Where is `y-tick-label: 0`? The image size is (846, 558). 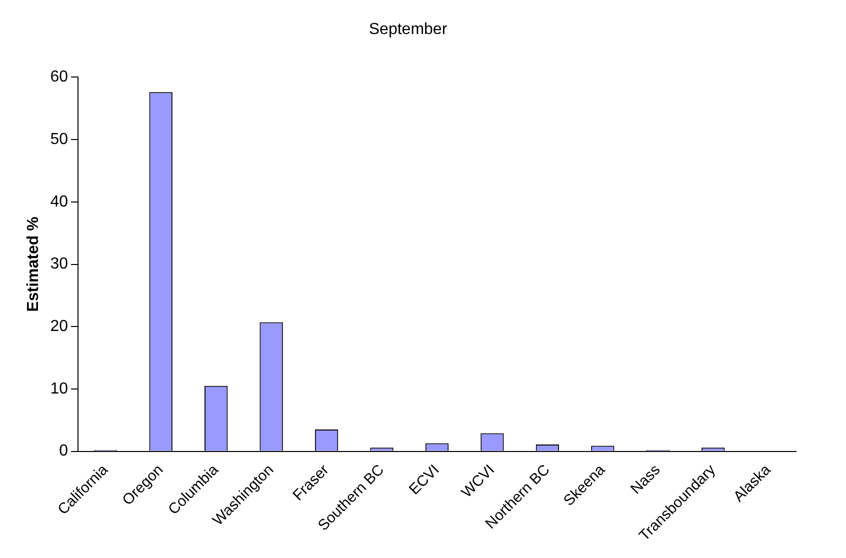
y-tick-label: 0 is located at coordinates (63, 451).